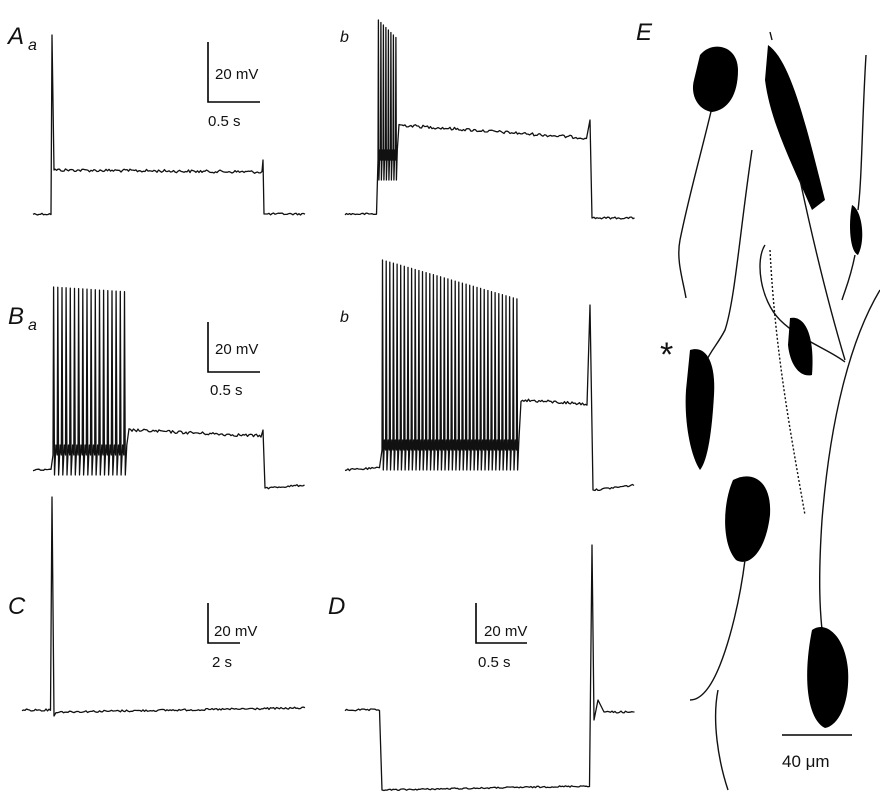  What do you see at coordinates (222, 662) in the screenshot?
I see `scale-label: 2 s` at bounding box center [222, 662].